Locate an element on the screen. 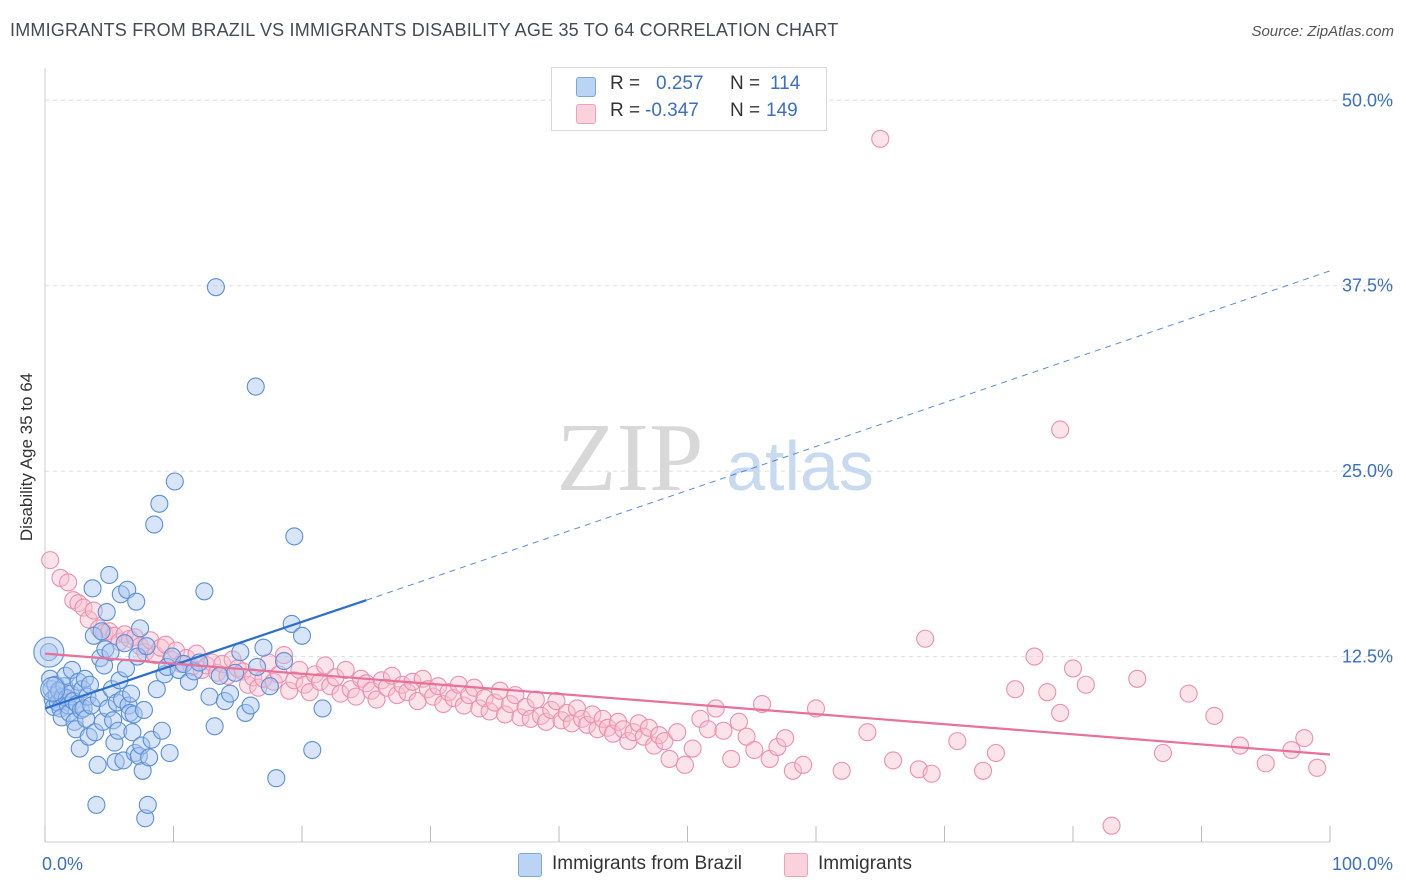 The height and width of the screenshot is (892, 1406). watermark-zip: ZIP is located at coordinates (630, 458).